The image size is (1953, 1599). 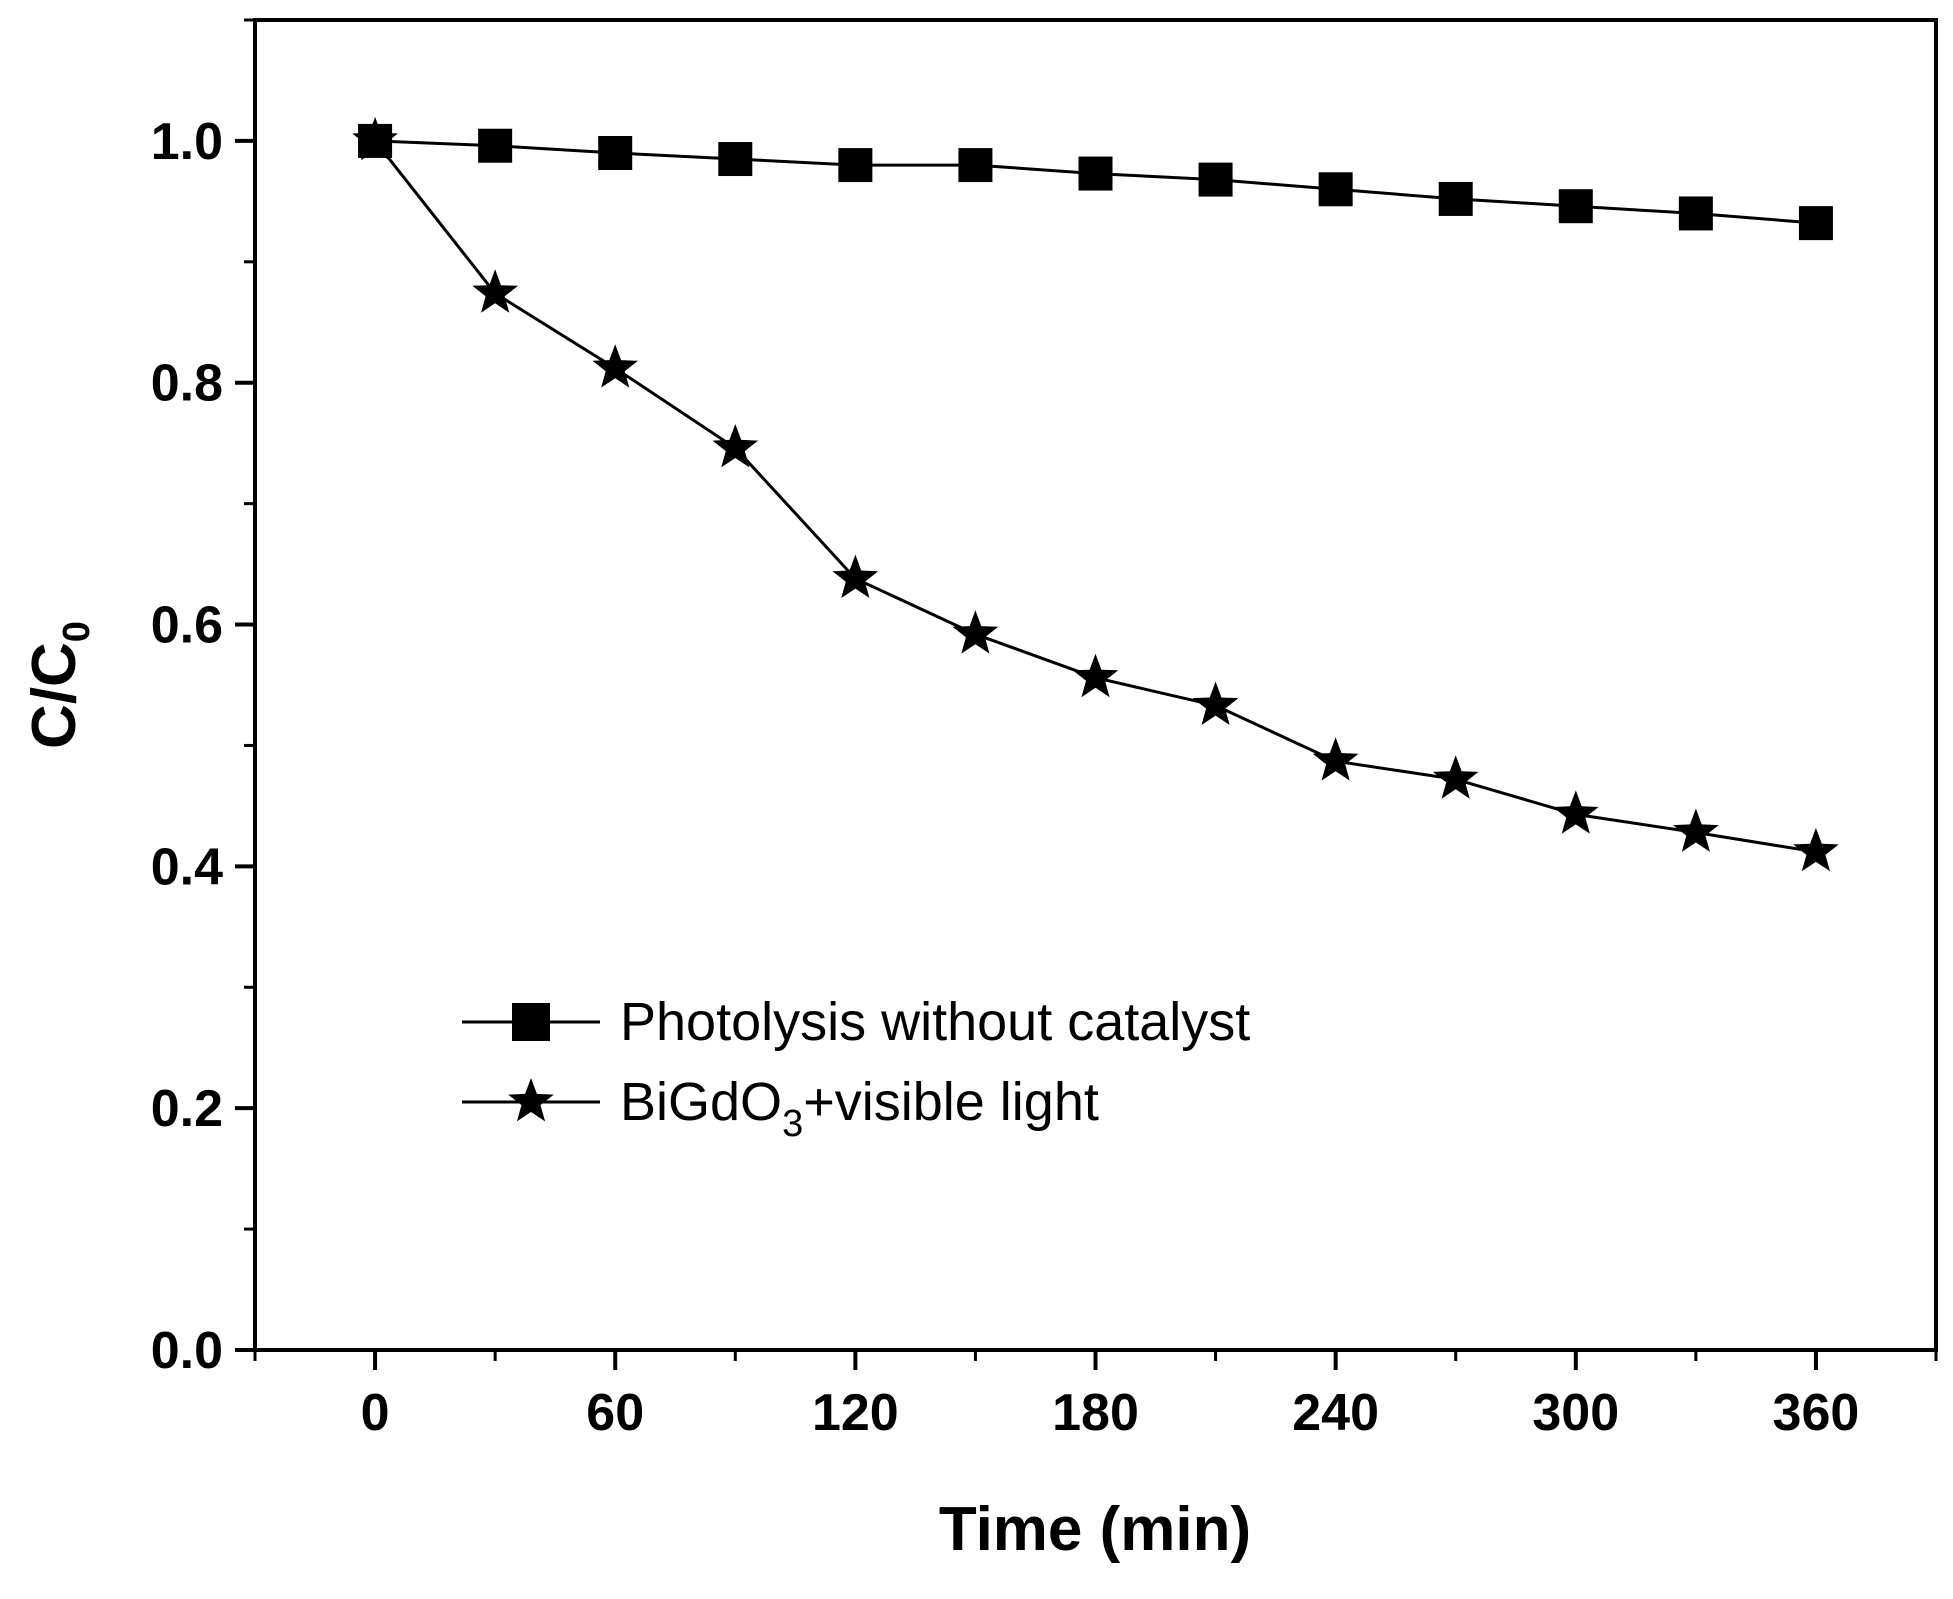 What do you see at coordinates (187, 1109) in the screenshot?
I see `y-tick-label-0.2: 0.2` at bounding box center [187, 1109].